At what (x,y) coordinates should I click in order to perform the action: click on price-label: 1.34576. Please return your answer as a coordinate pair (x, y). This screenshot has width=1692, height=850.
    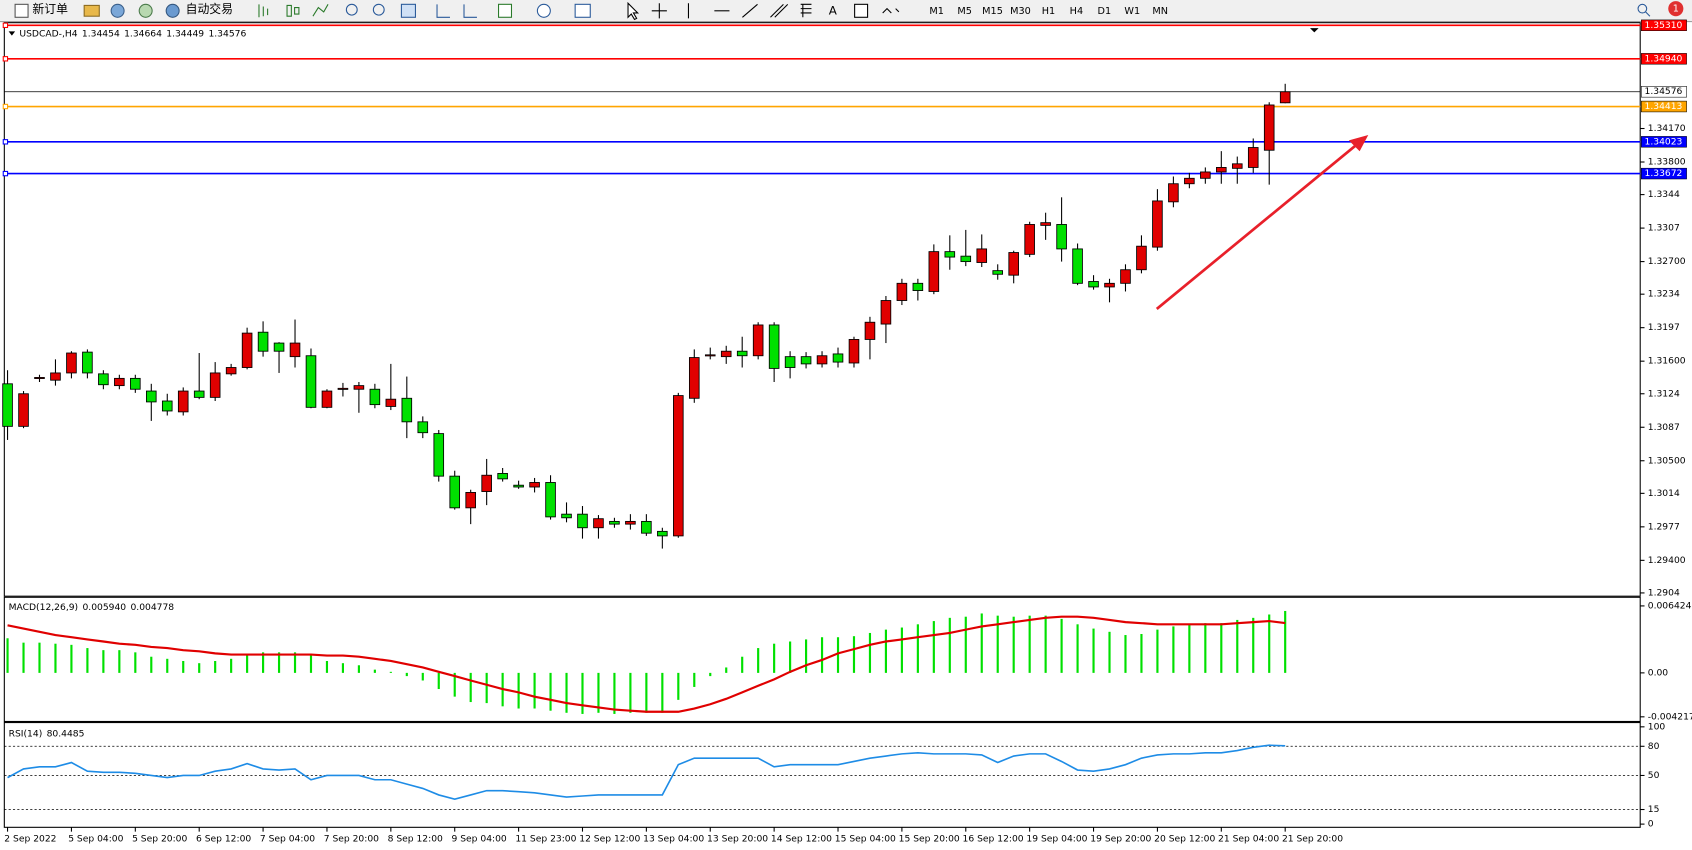
    Looking at the image, I should click on (1664, 91).